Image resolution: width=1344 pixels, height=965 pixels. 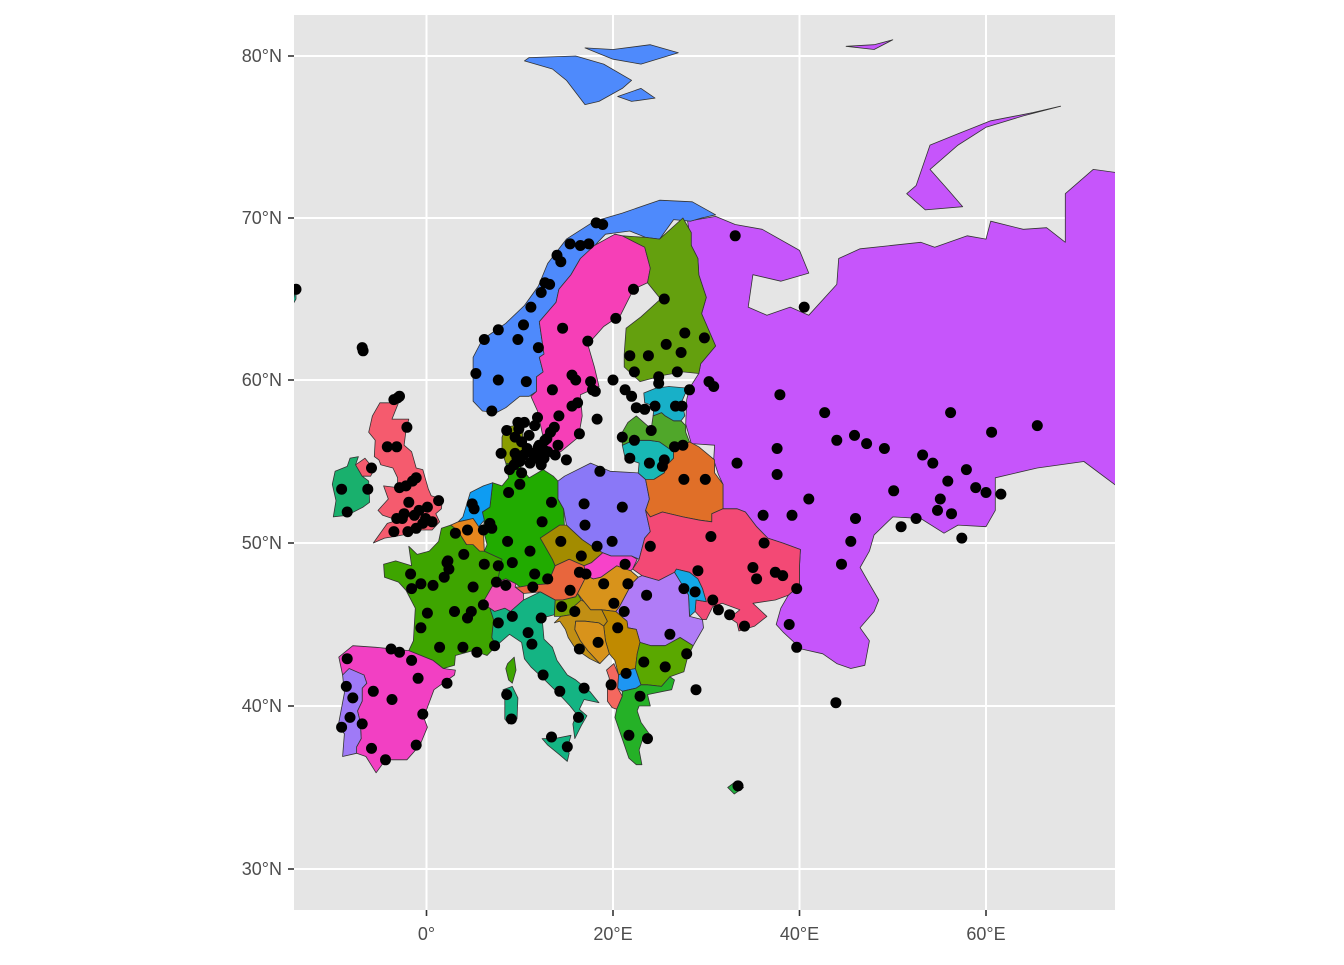 I want to click on country-corsica, so click(x=511, y=670).